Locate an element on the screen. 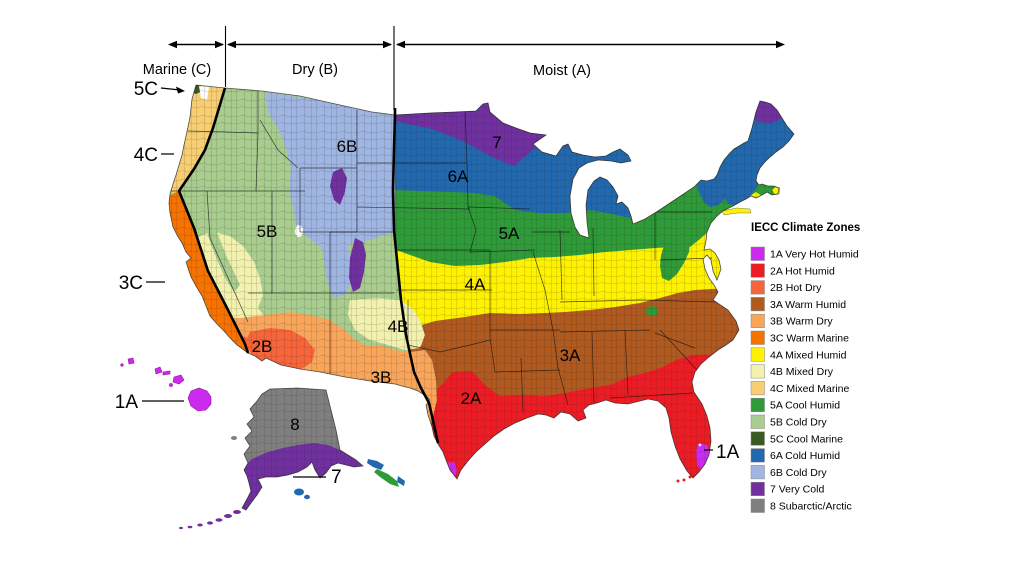  svg-text: 4A Mixed Humid is located at coordinates (808, 355).